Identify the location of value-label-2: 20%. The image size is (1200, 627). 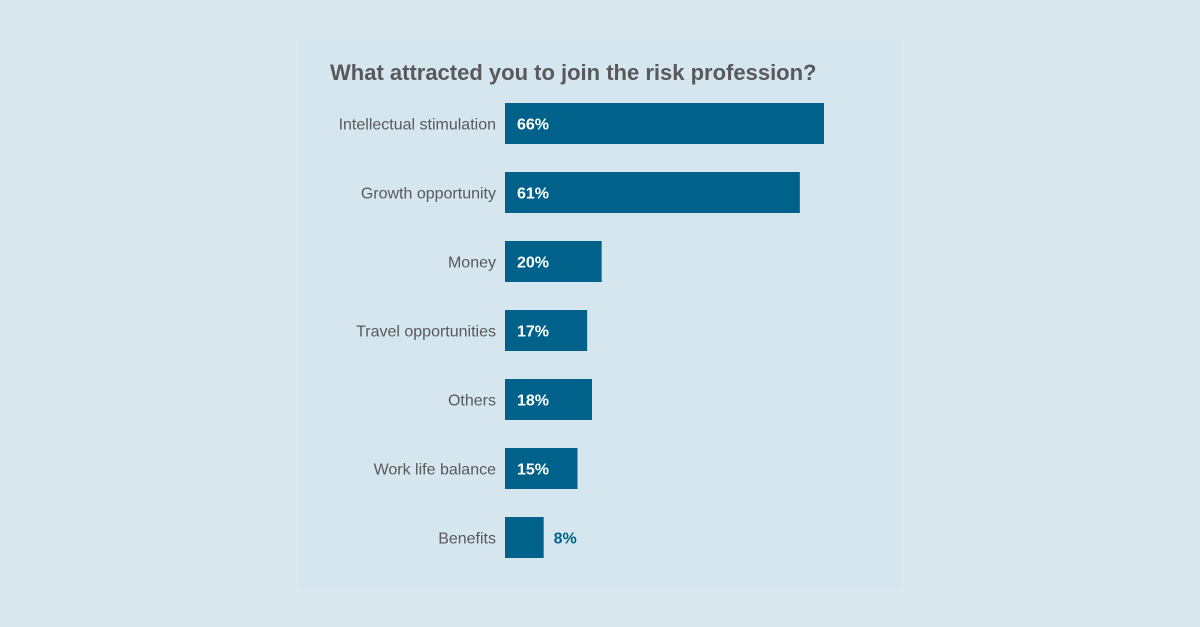
(533, 263).